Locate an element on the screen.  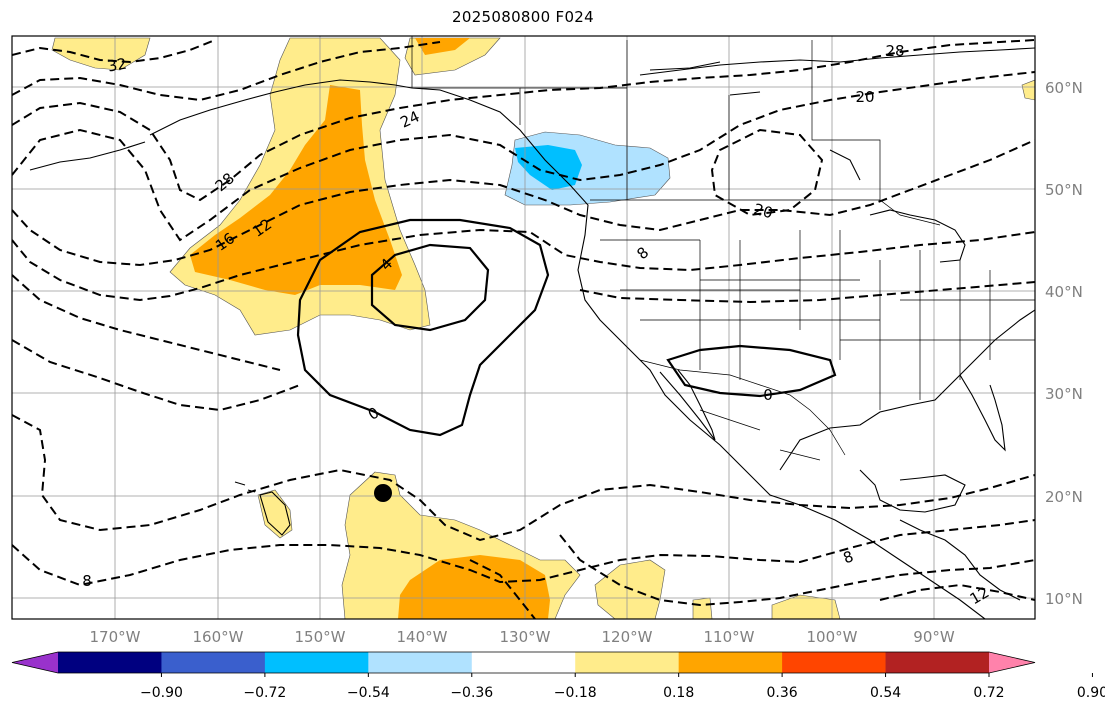
contour-label: 0 is located at coordinates (768, 395).